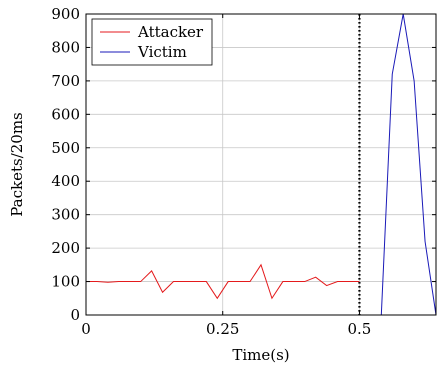  I want to click on x-tick-label: 0.5, so click(360, 329).